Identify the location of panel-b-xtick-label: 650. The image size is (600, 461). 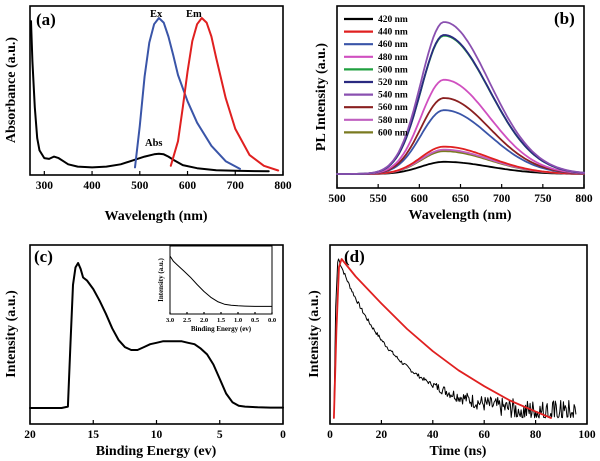
(461, 199).